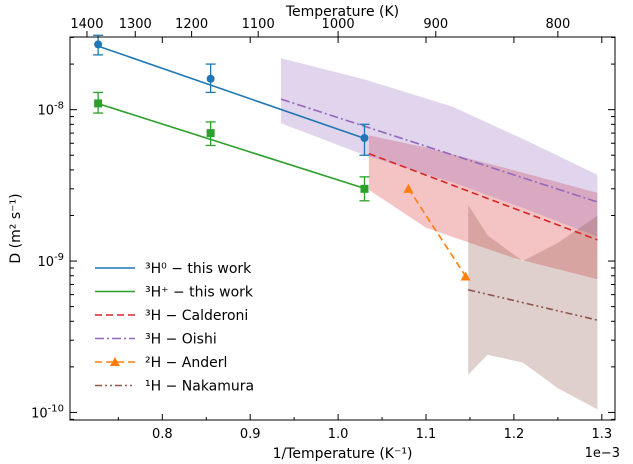 Image resolution: width=633 pixels, height=464 pixels. Describe the element at coordinates (162, 434) in the screenshot. I see `x-tick-label: 0.8` at that location.